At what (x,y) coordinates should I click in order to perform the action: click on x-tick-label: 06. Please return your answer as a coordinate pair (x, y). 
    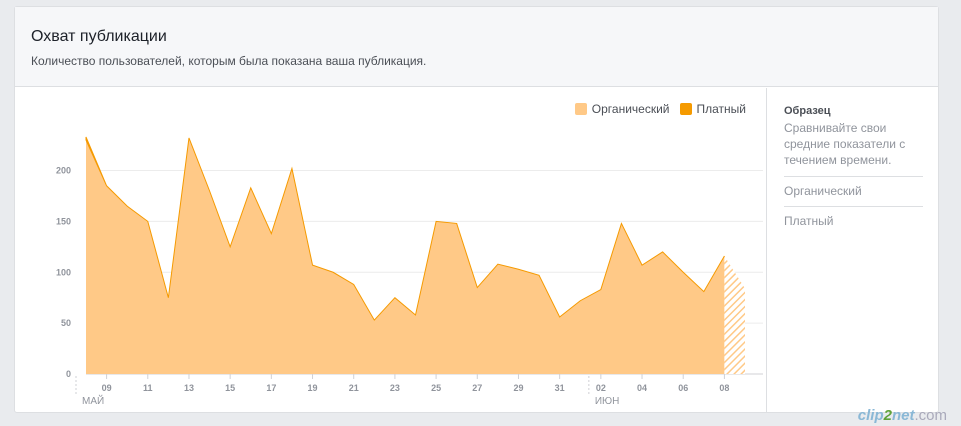
    Looking at the image, I should click on (683, 388).